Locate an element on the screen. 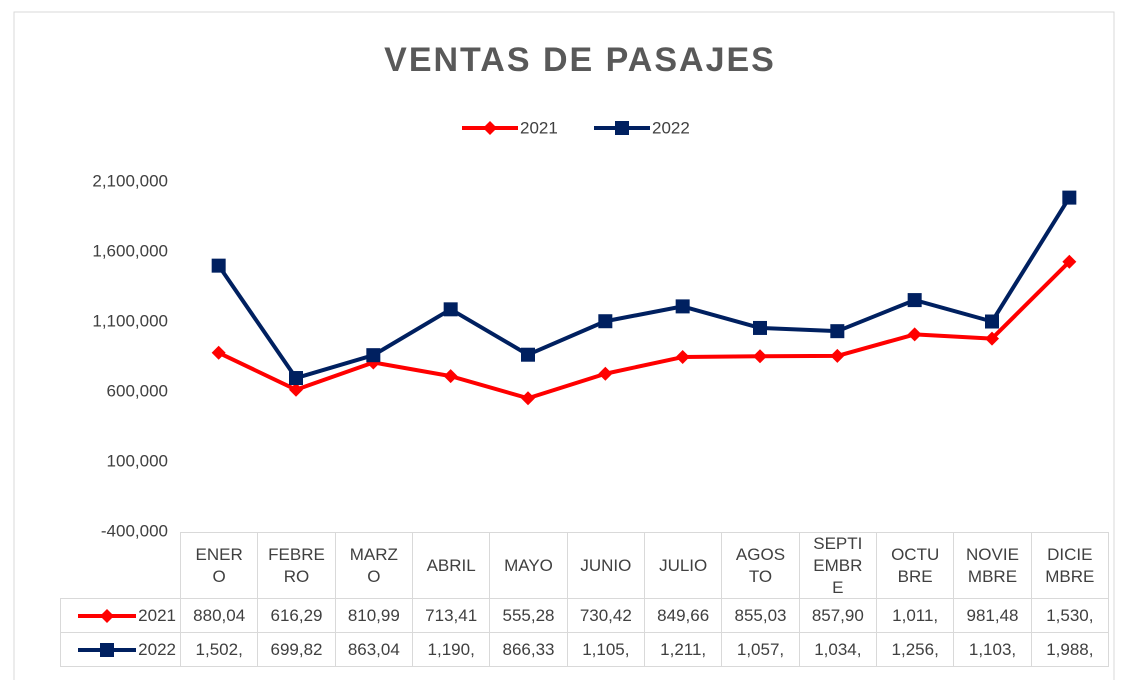 This screenshot has width=1126, height=680. table-value: 1,988, is located at coordinates (1069, 649).